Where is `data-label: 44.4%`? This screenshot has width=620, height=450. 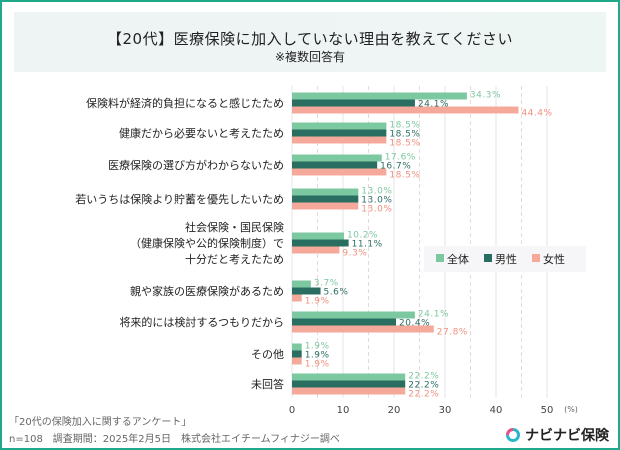
data-label: 44.4% is located at coordinates (536, 114).